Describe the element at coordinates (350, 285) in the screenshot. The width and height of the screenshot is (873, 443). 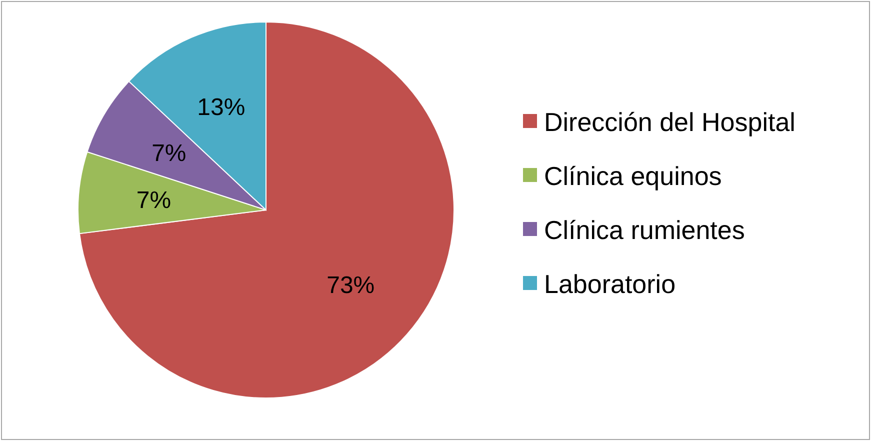
I see `data-label: 73%` at that location.